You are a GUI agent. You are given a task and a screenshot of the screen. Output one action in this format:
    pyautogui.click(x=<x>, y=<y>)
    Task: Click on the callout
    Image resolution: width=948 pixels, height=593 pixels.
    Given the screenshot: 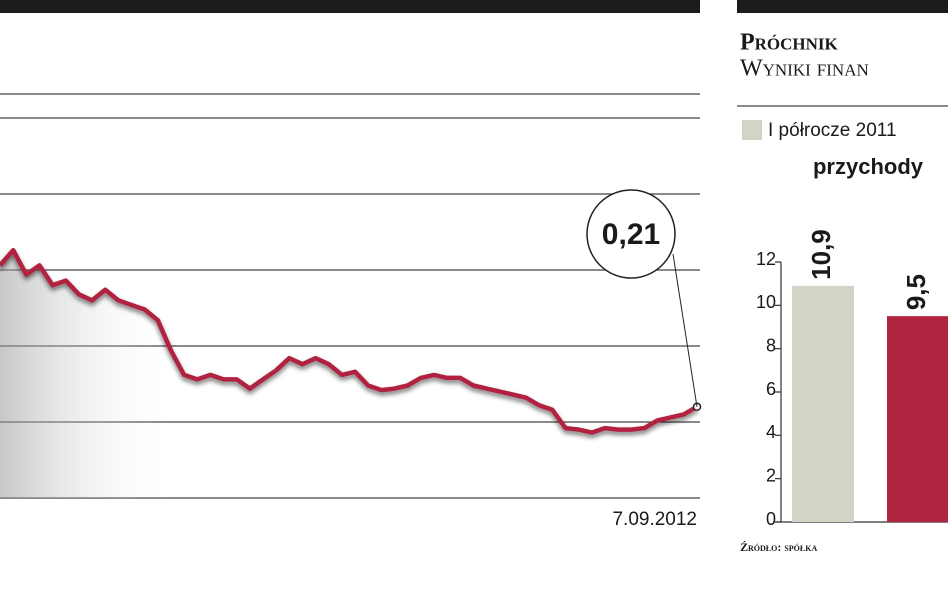 What is the action you would take?
    pyautogui.click(x=631, y=234)
    